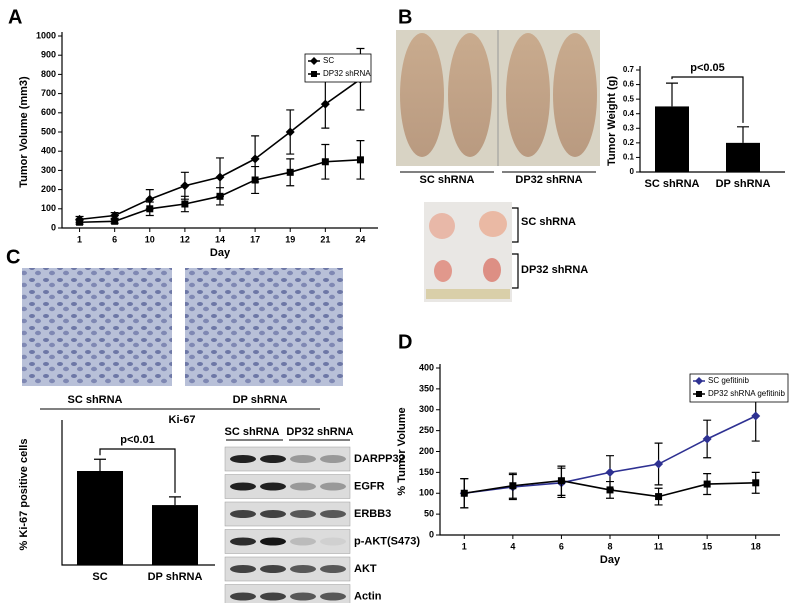 Image resolution: width=800 pixels, height=603 pixels. I want to click on annotation: p<0.01, so click(137, 440).